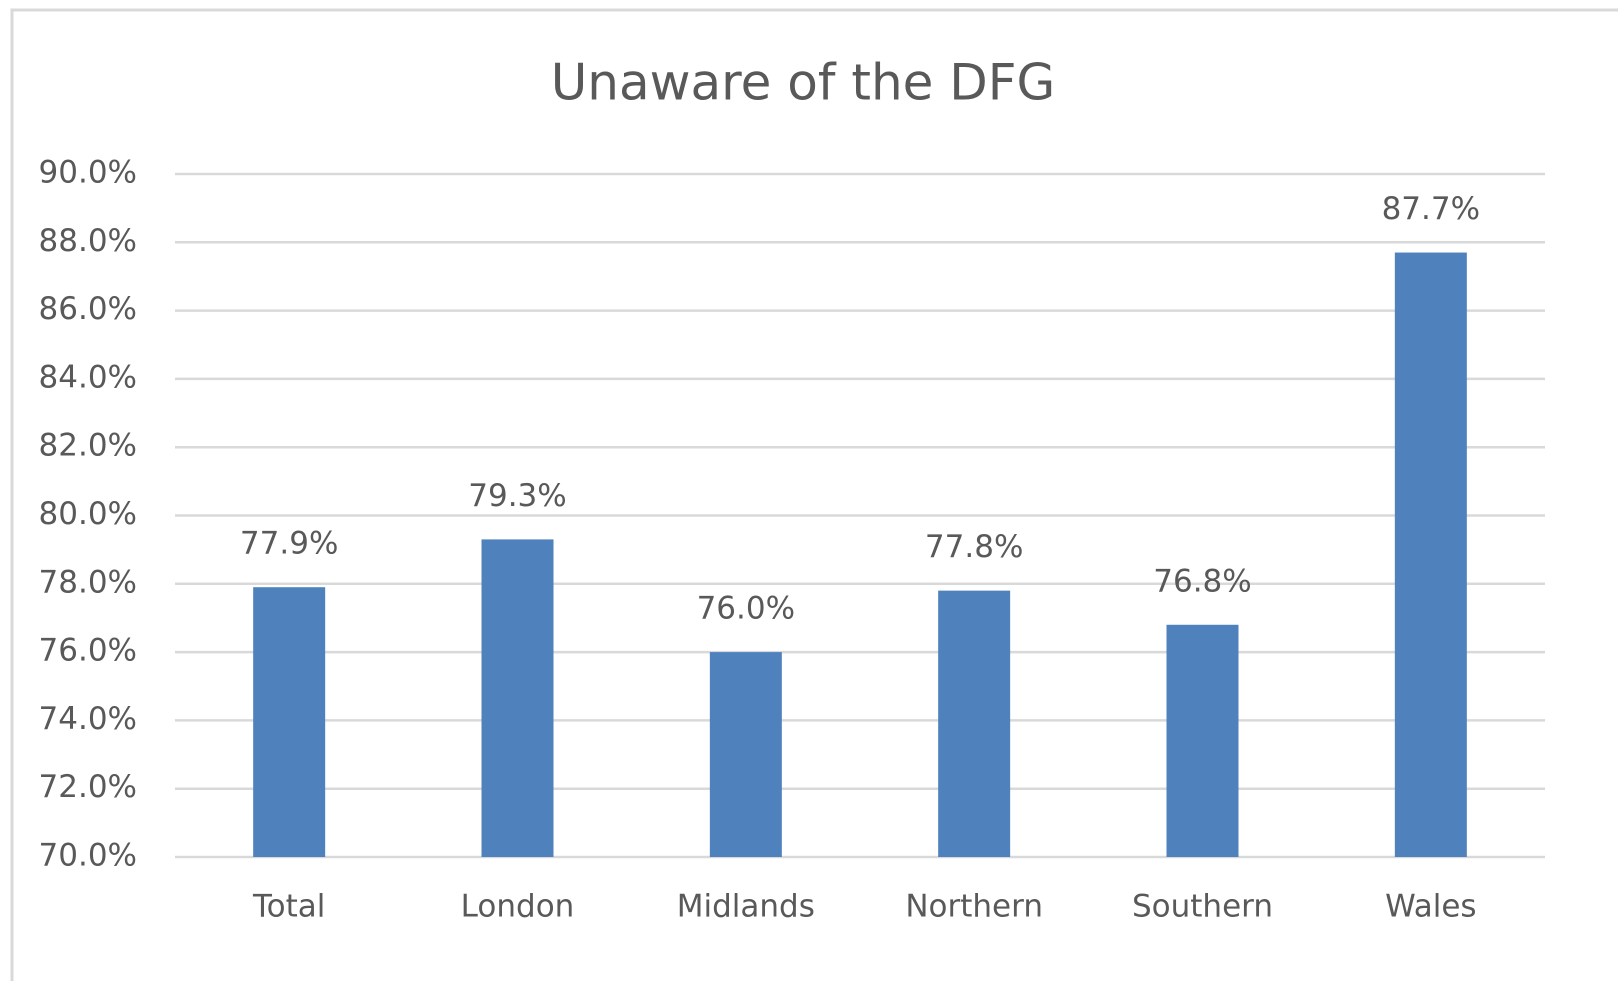 Image resolution: width=1618 pixels, height=981 pixels. I want to click on y-tick-label: 88.0%, so click(88, 241).